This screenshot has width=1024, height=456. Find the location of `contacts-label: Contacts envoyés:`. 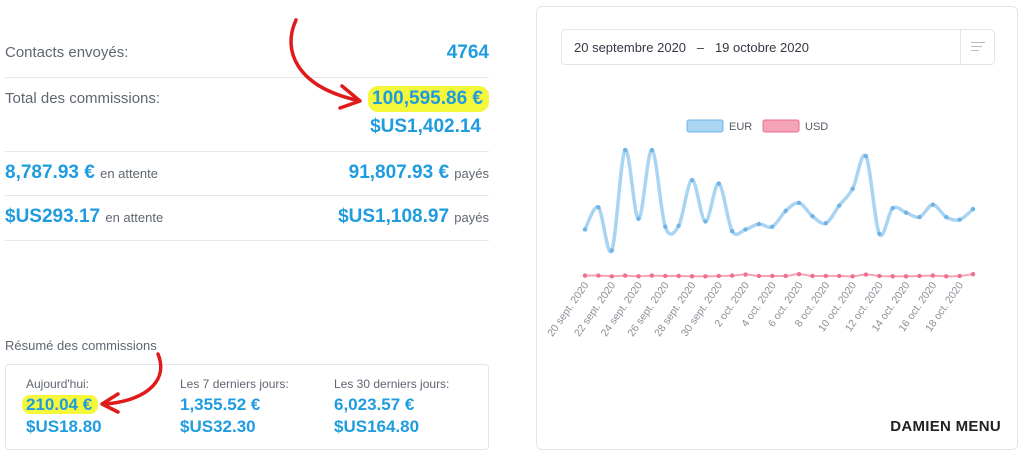

contacts-label: Contacts envoyés: is located at coordinates (67, 52).